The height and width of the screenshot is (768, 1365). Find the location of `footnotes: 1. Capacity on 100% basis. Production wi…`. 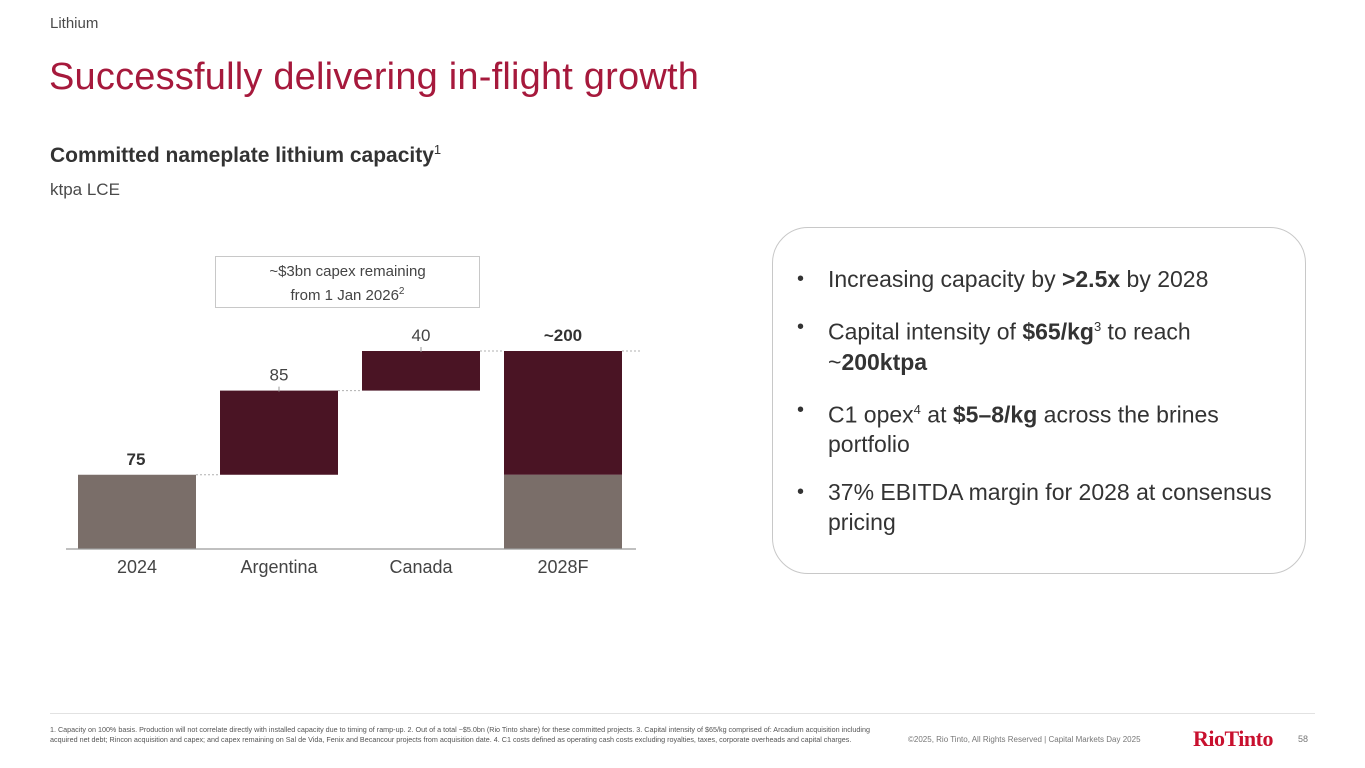

footnotes: 1. Capacity on 100% basis. Production wi… is located at coordinates (460, 734).